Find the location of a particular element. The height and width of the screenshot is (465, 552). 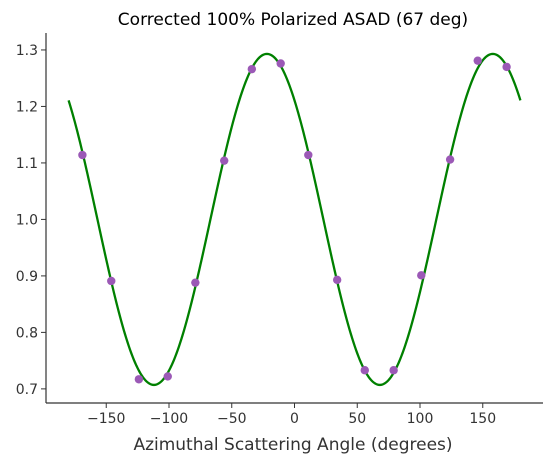

x-tick-label: 50 is located at coordinates (357, 419).